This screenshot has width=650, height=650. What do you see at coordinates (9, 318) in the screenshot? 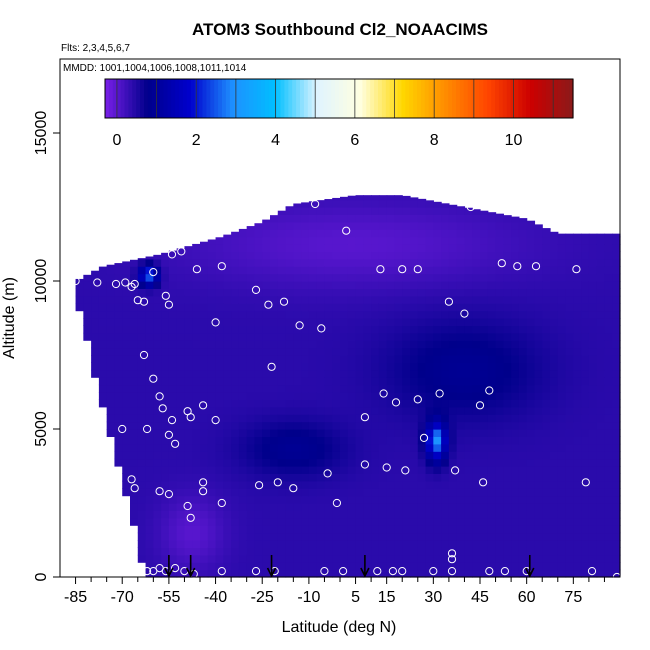
I see `y-axis-label: Altitude (m)` at bounding box center [9, 318].